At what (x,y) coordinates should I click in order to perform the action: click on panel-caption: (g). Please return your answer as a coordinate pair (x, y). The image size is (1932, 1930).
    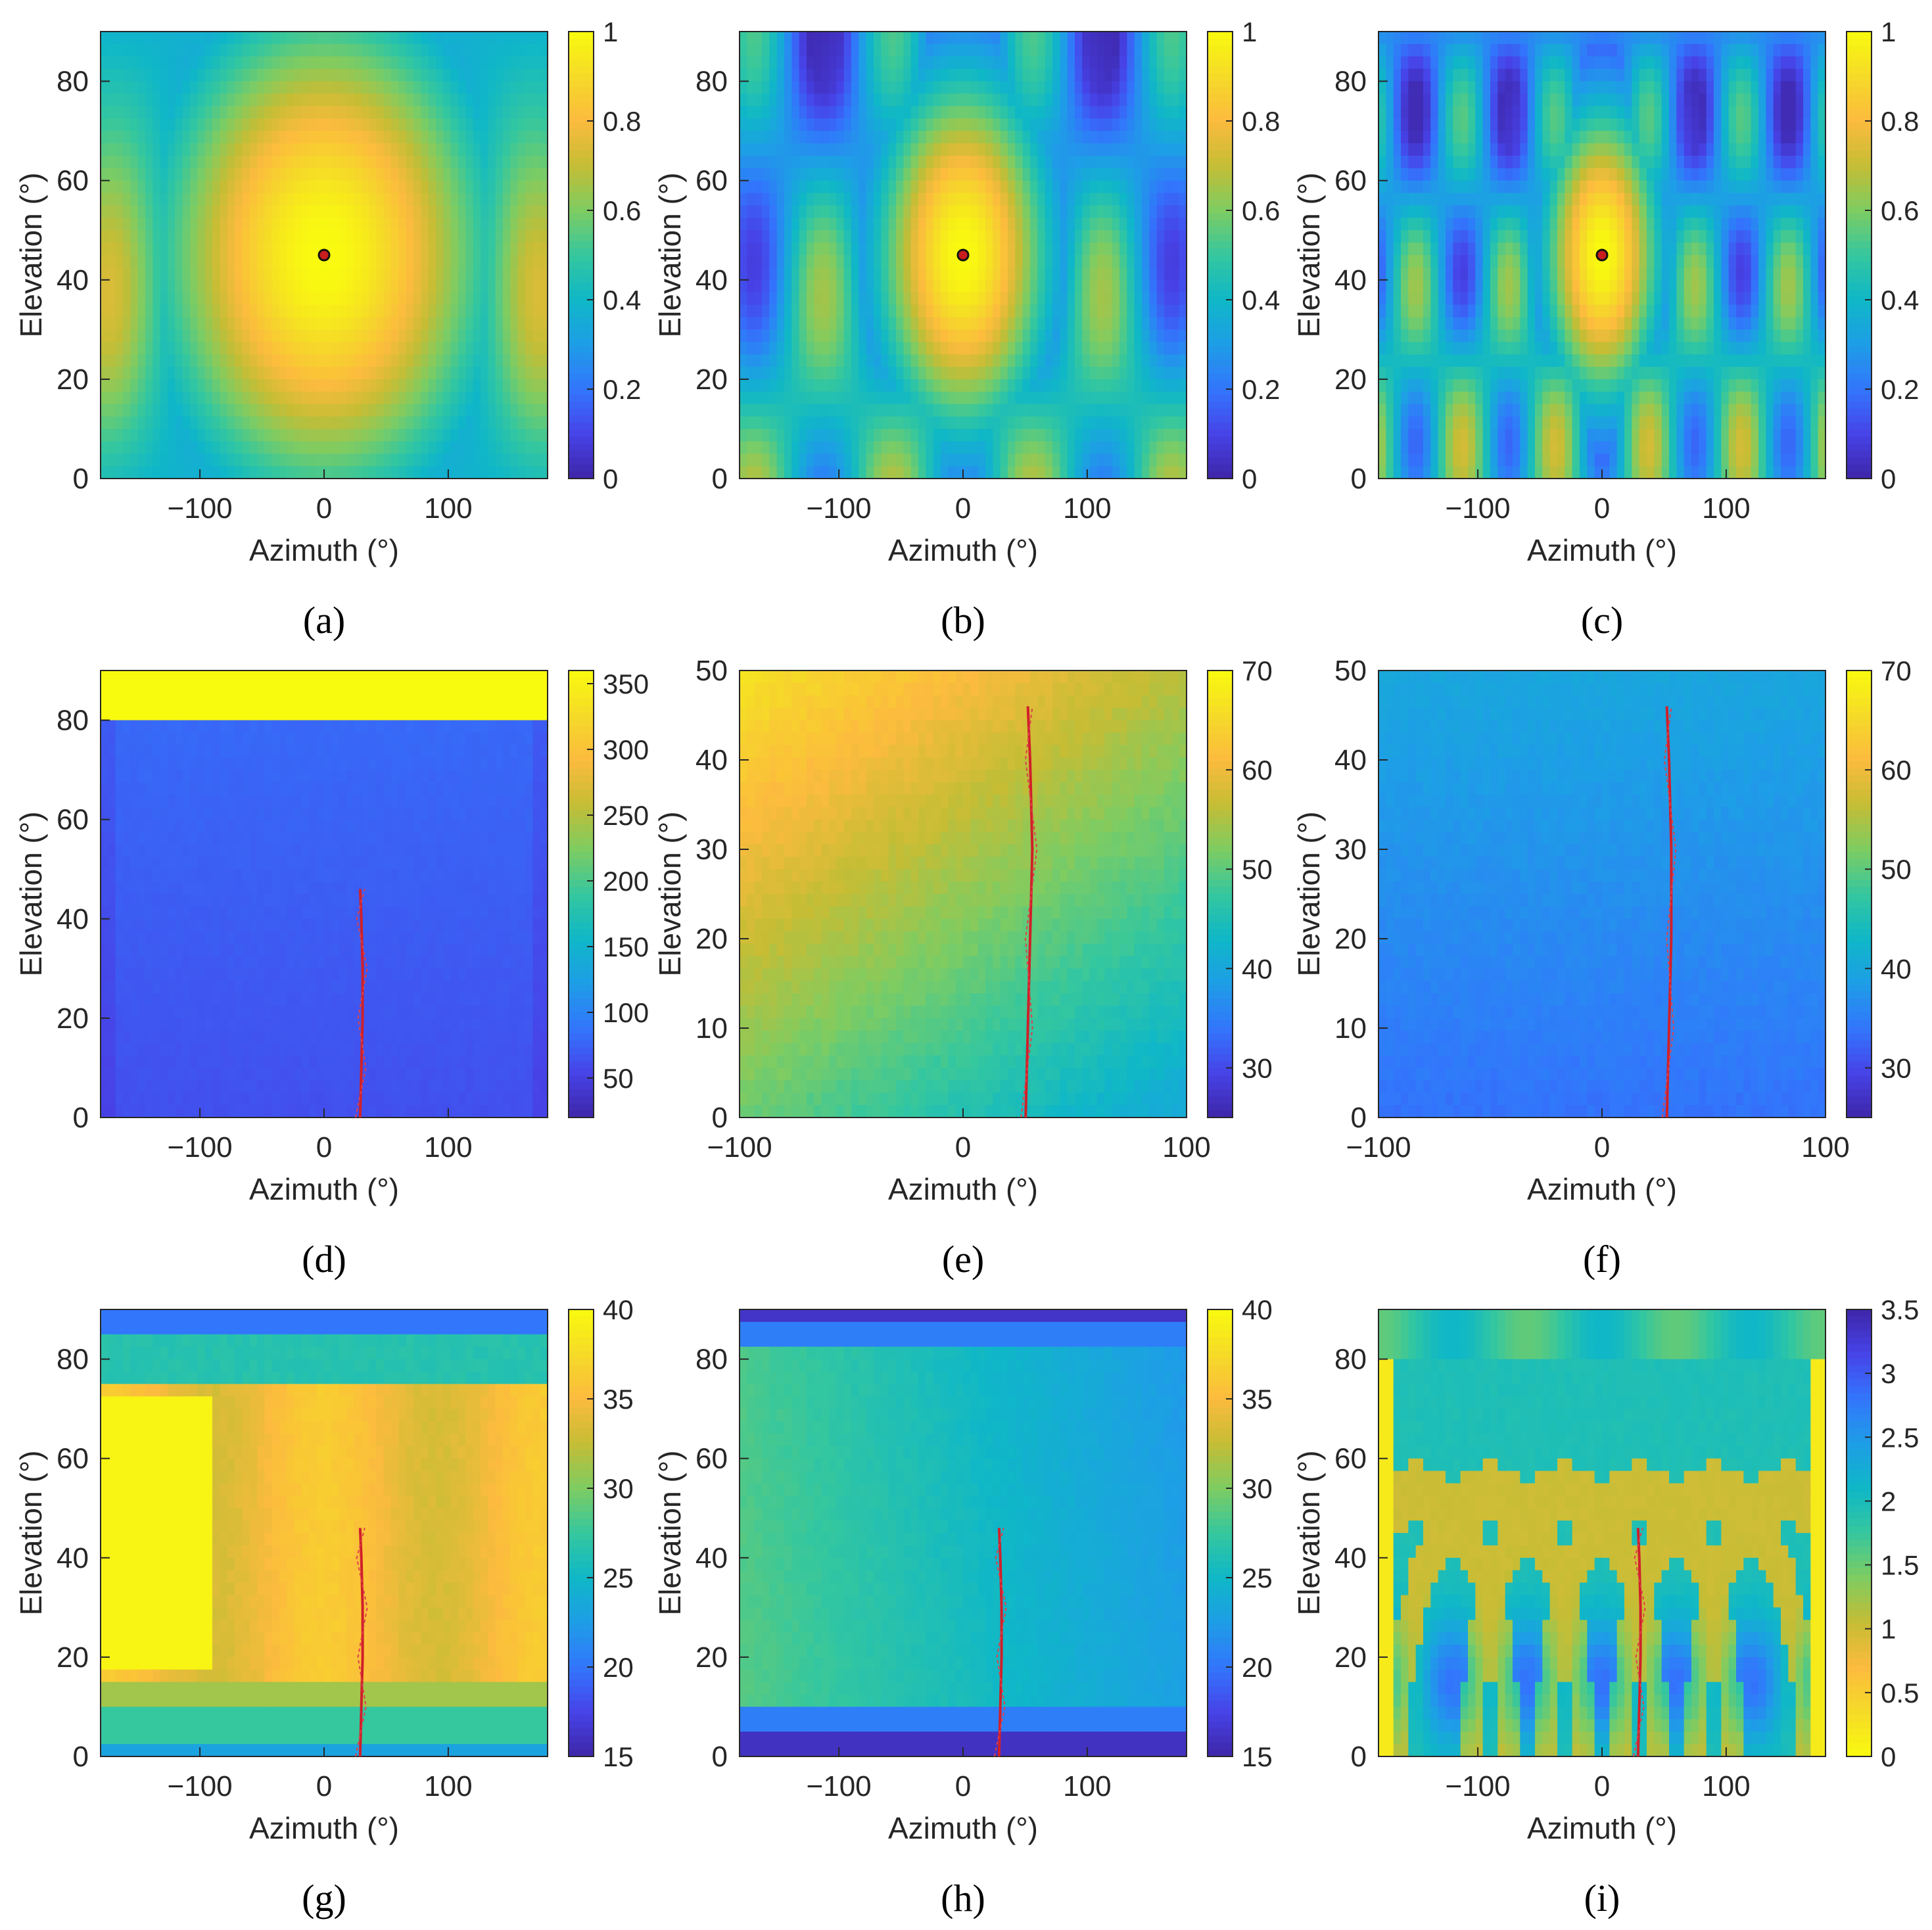
    Looking at the image, I should click on (324, 1898).